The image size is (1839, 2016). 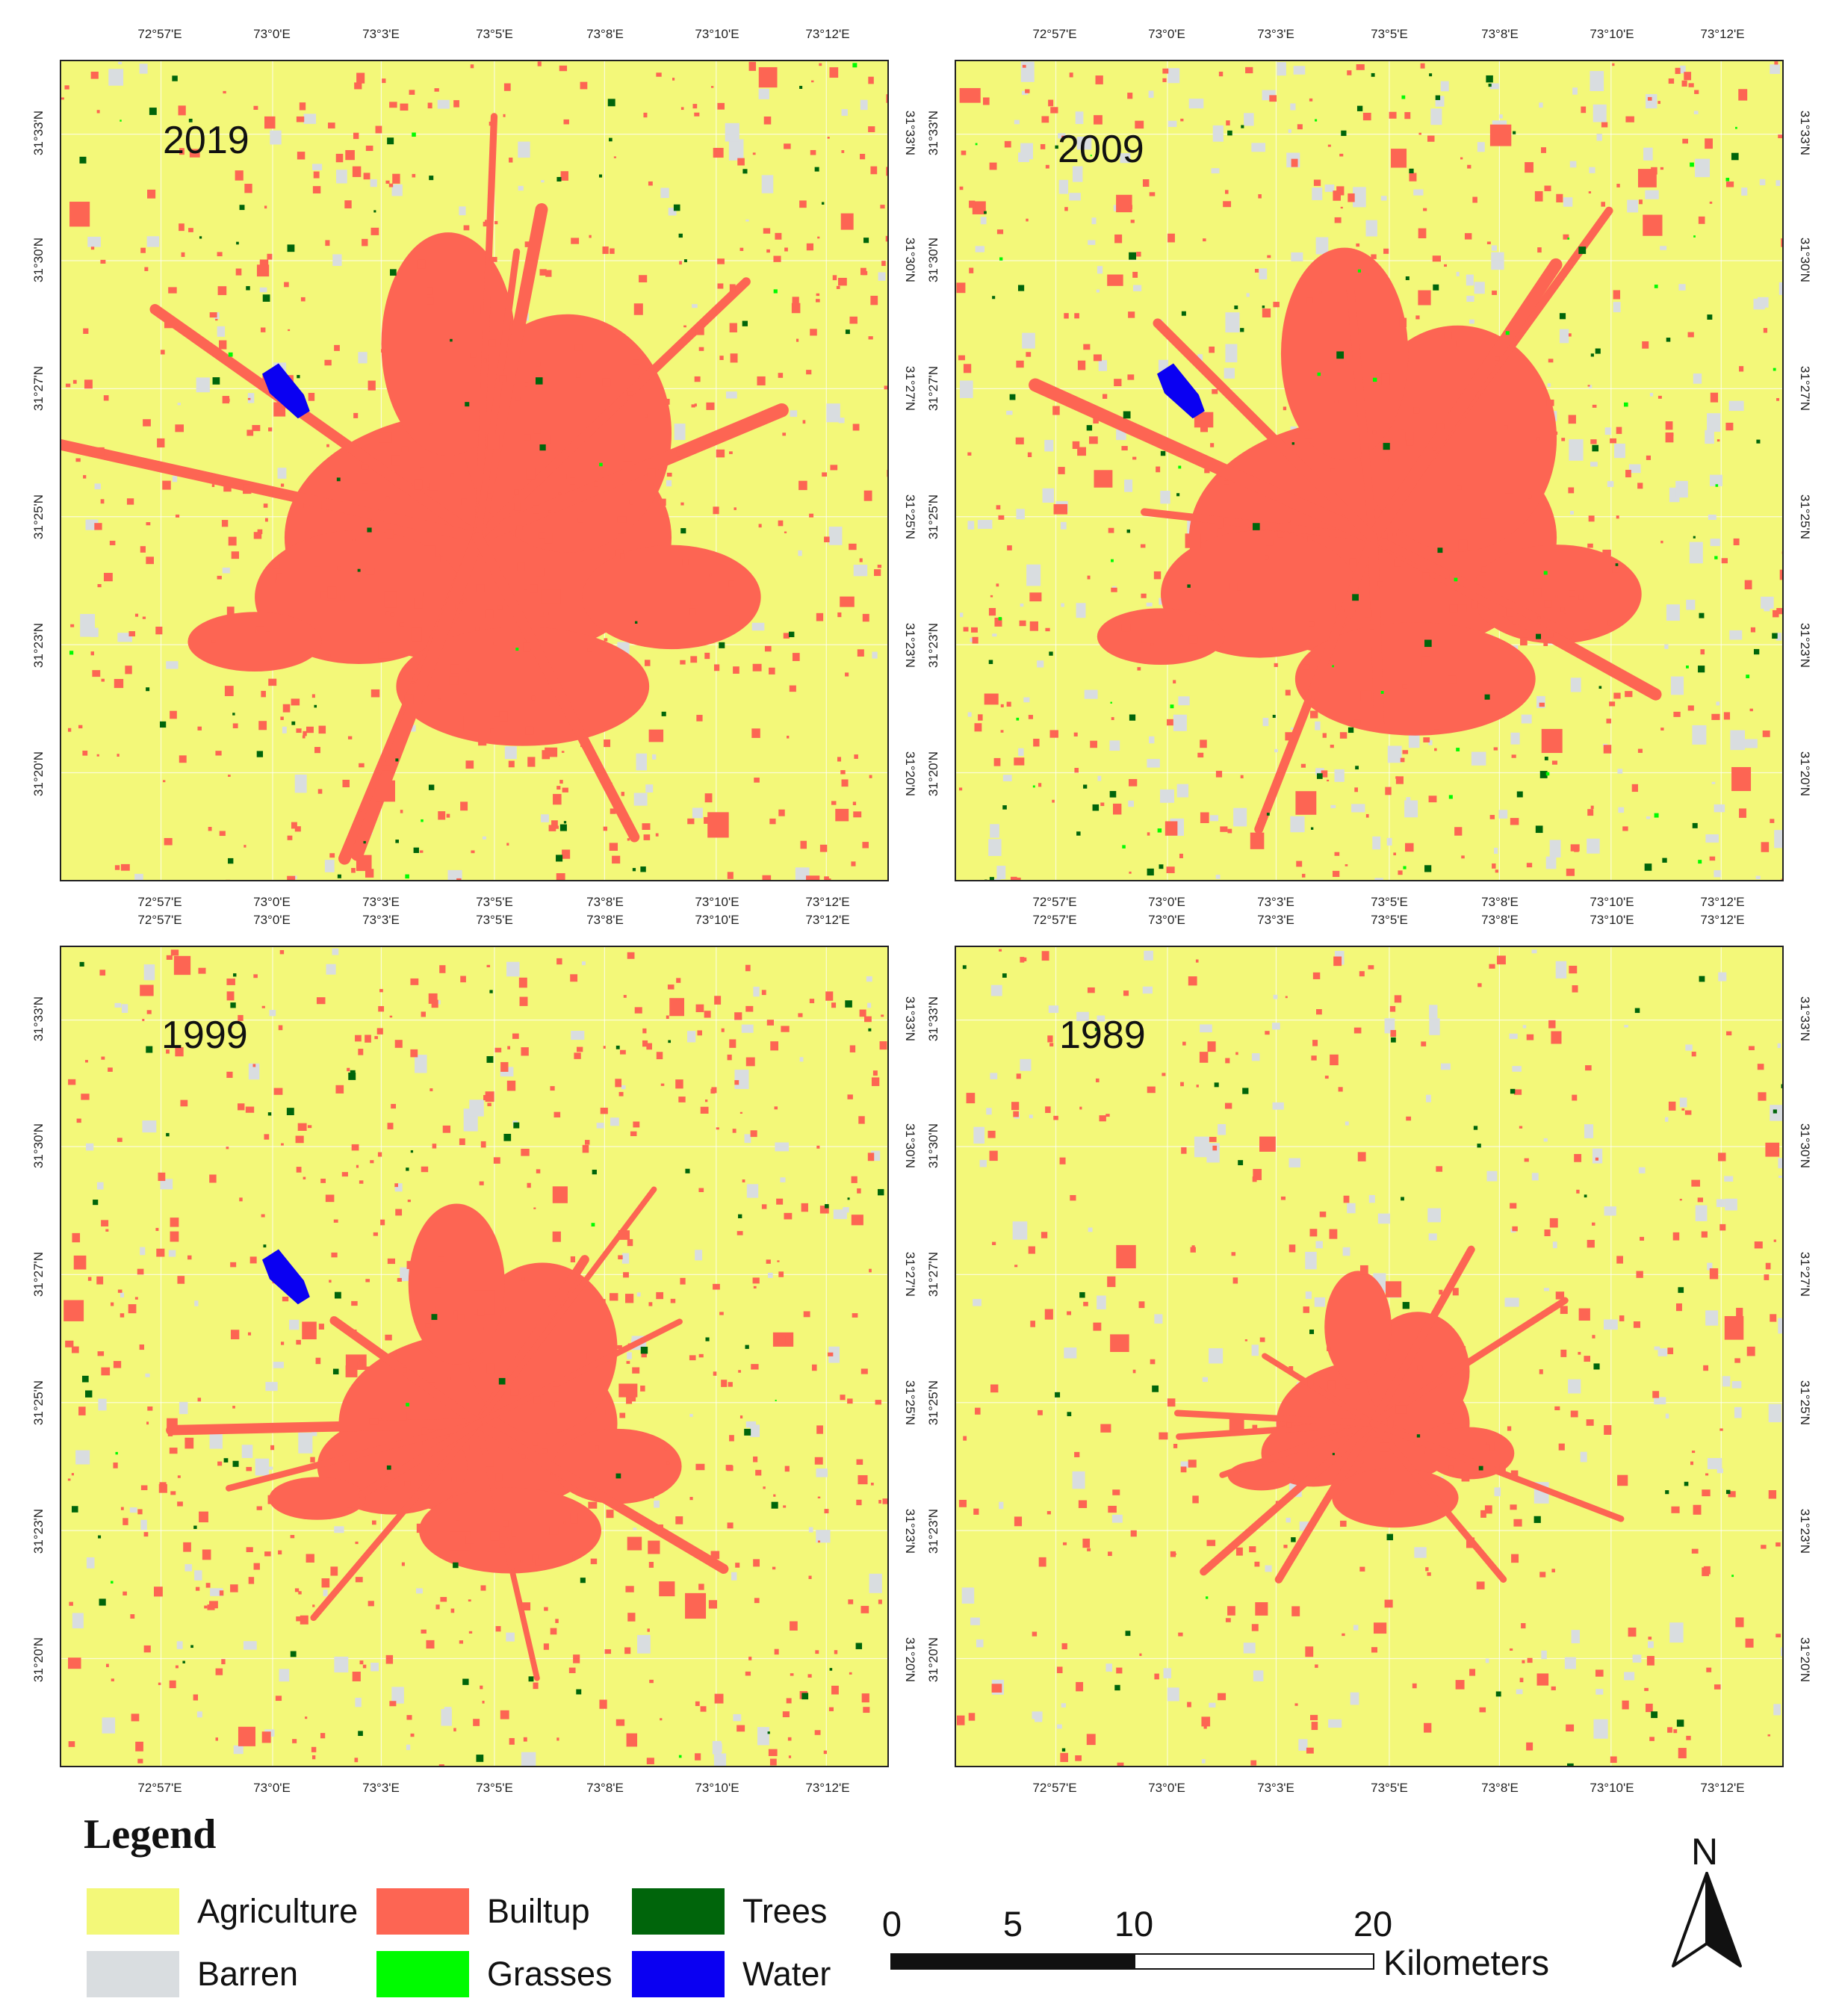 I want to click on longitude-tick-label: 73°0'E, so click(x=272, y=34).